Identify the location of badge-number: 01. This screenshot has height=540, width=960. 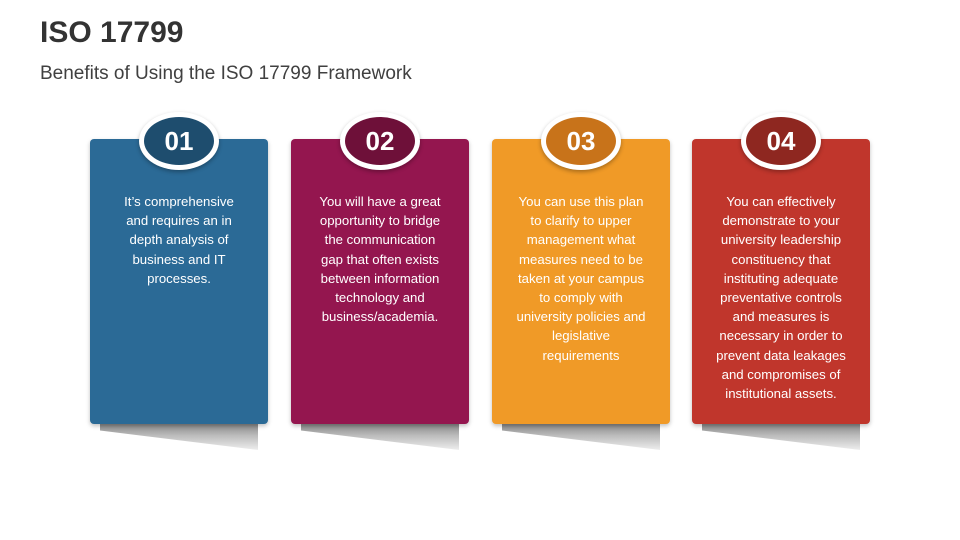
(179, 141).